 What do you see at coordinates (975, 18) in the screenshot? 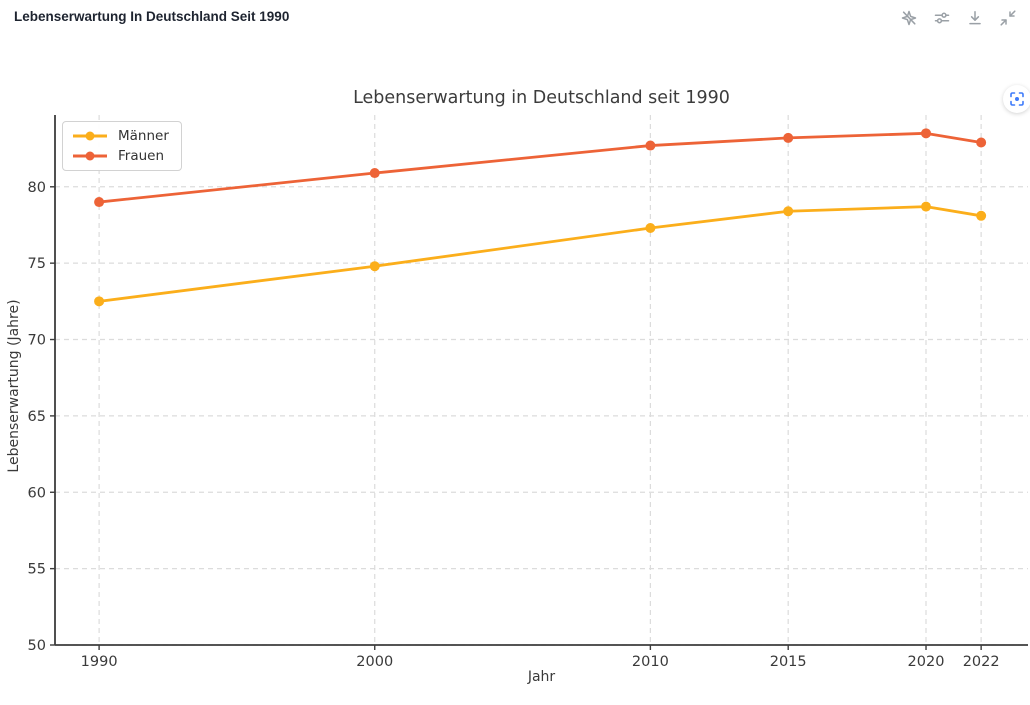
I see `download-icon` at bounding box center [975, 18].